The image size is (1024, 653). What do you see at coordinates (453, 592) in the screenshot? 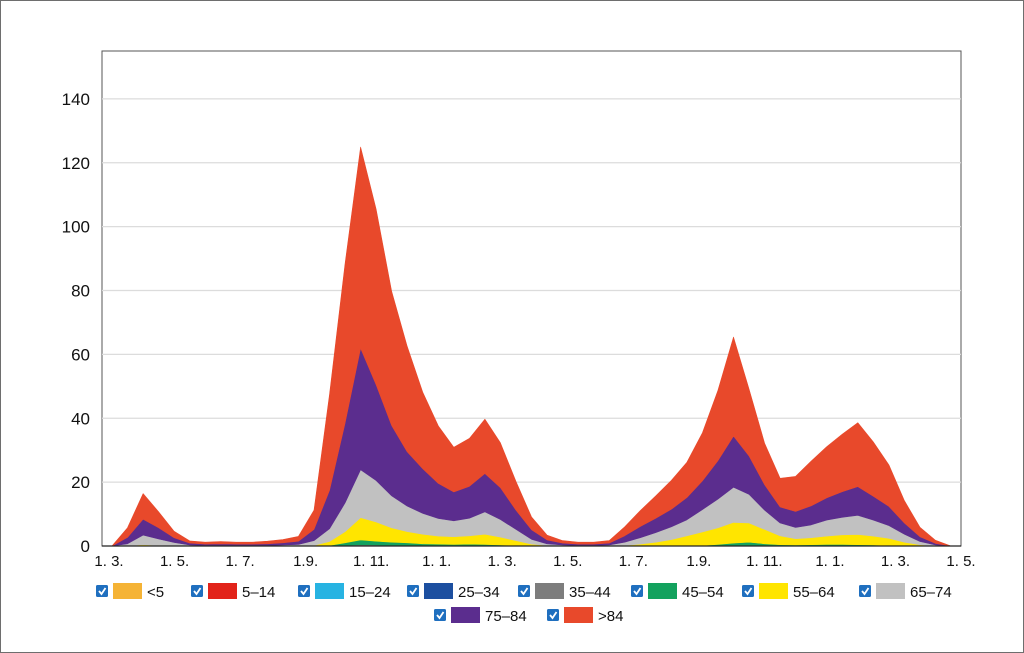
I see `legend-item: 25–34` at bounding box center [453, 592].